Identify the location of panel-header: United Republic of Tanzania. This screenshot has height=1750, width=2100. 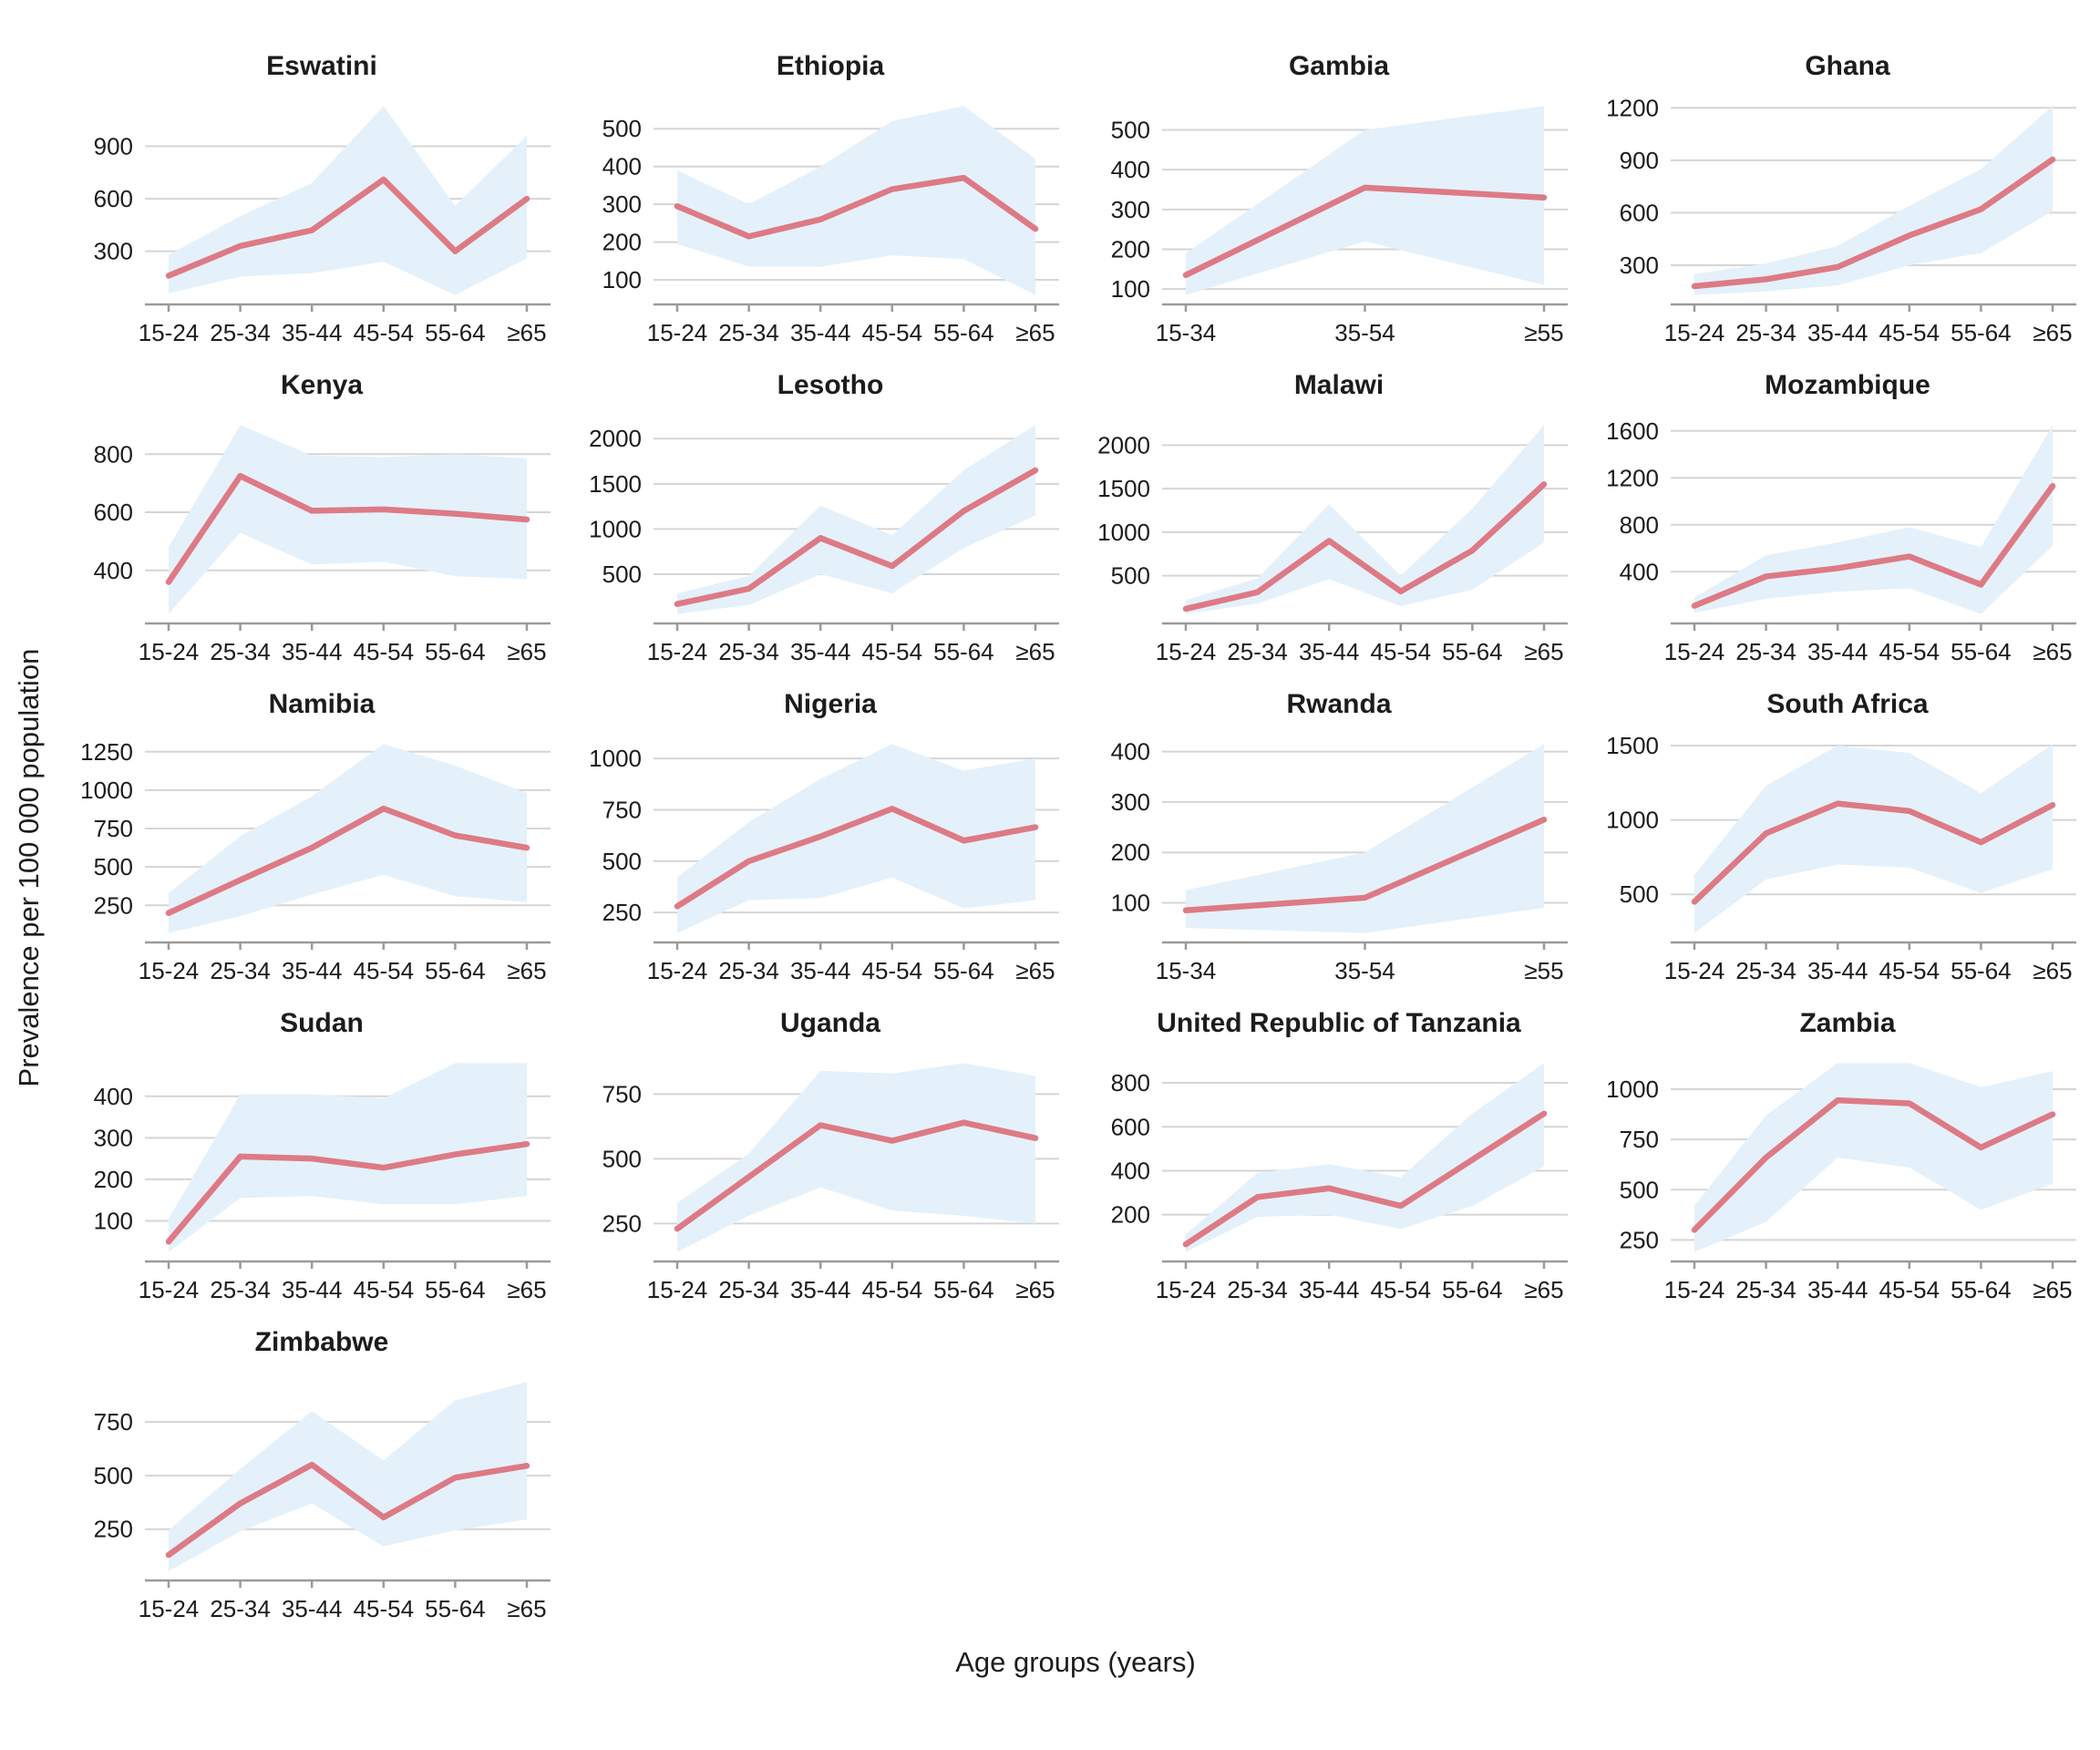
(1330, 1016).